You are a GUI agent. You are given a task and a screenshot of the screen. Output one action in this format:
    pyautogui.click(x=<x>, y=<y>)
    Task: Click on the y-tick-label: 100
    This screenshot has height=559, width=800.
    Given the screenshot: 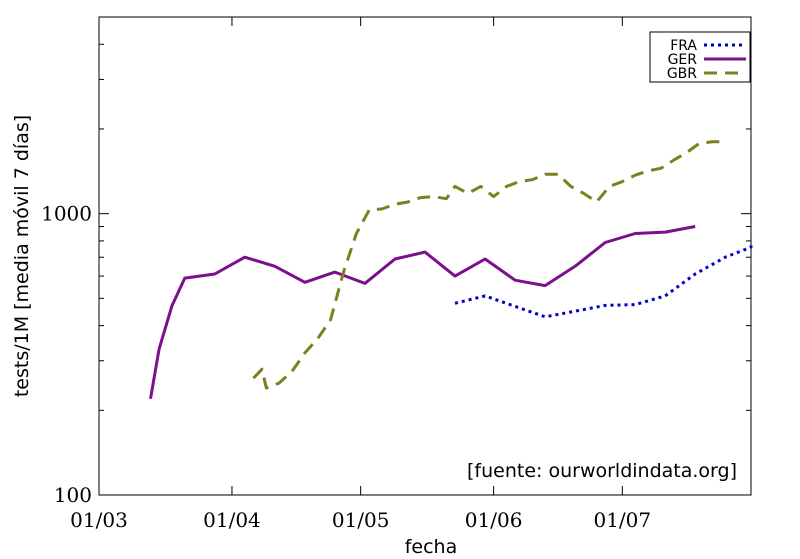 What is the action you would take?
    pyautogui.click(x=73, y=495)
    